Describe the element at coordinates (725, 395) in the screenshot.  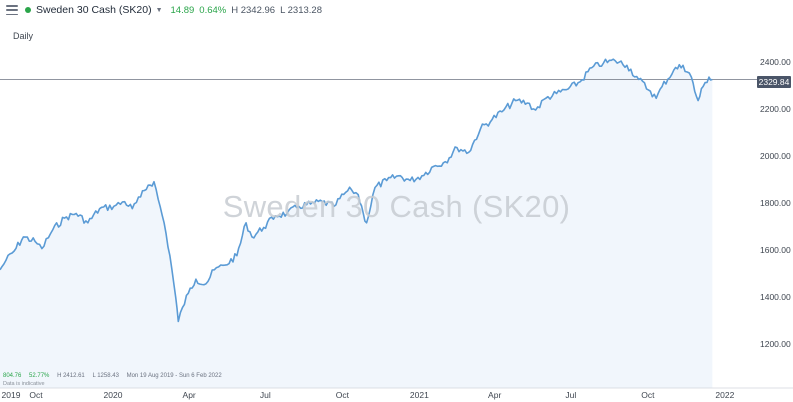
I see `x-tick-label: 2022` at that location.